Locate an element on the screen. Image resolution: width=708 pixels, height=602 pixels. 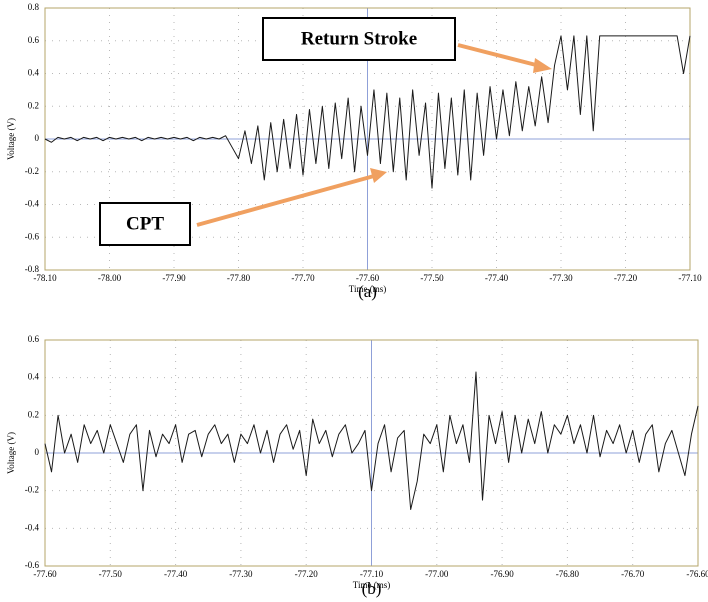
y-tick-label: 0.8 is located at coordinates (34, 7).